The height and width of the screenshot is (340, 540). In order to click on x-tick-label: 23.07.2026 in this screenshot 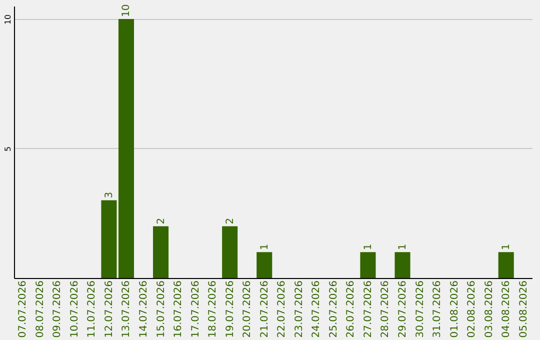, I will do `click(299, 309)`.